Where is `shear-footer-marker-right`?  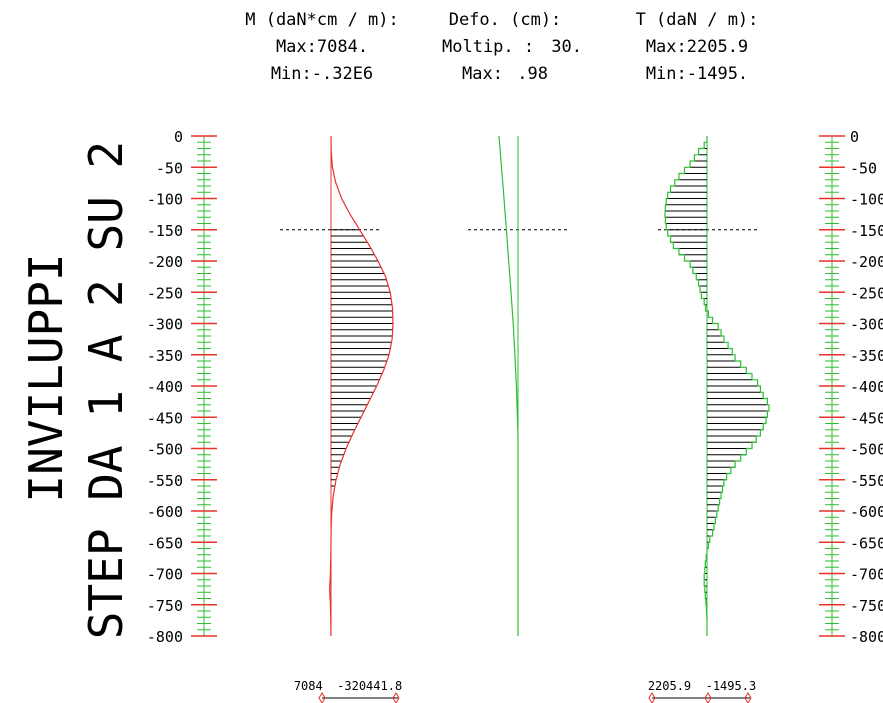
shear-footer-marker-right is located at coordinates (748, 697).